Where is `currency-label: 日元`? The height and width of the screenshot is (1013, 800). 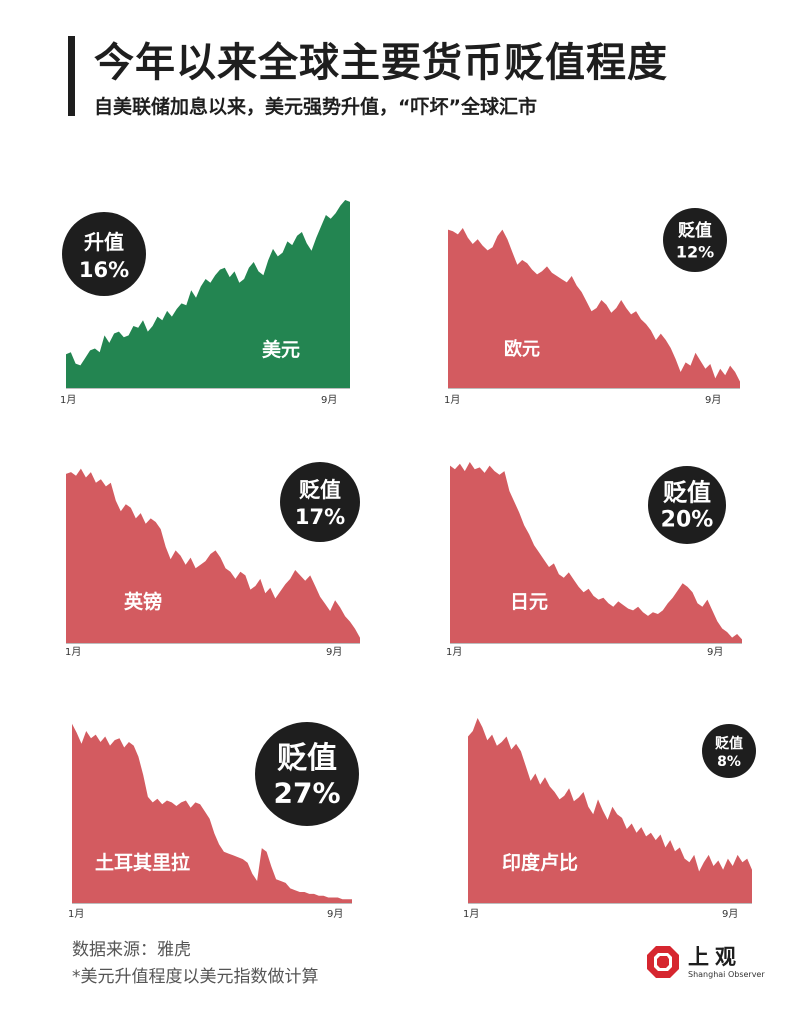
currency-label: 日元 is located at coordinates (529, 602).